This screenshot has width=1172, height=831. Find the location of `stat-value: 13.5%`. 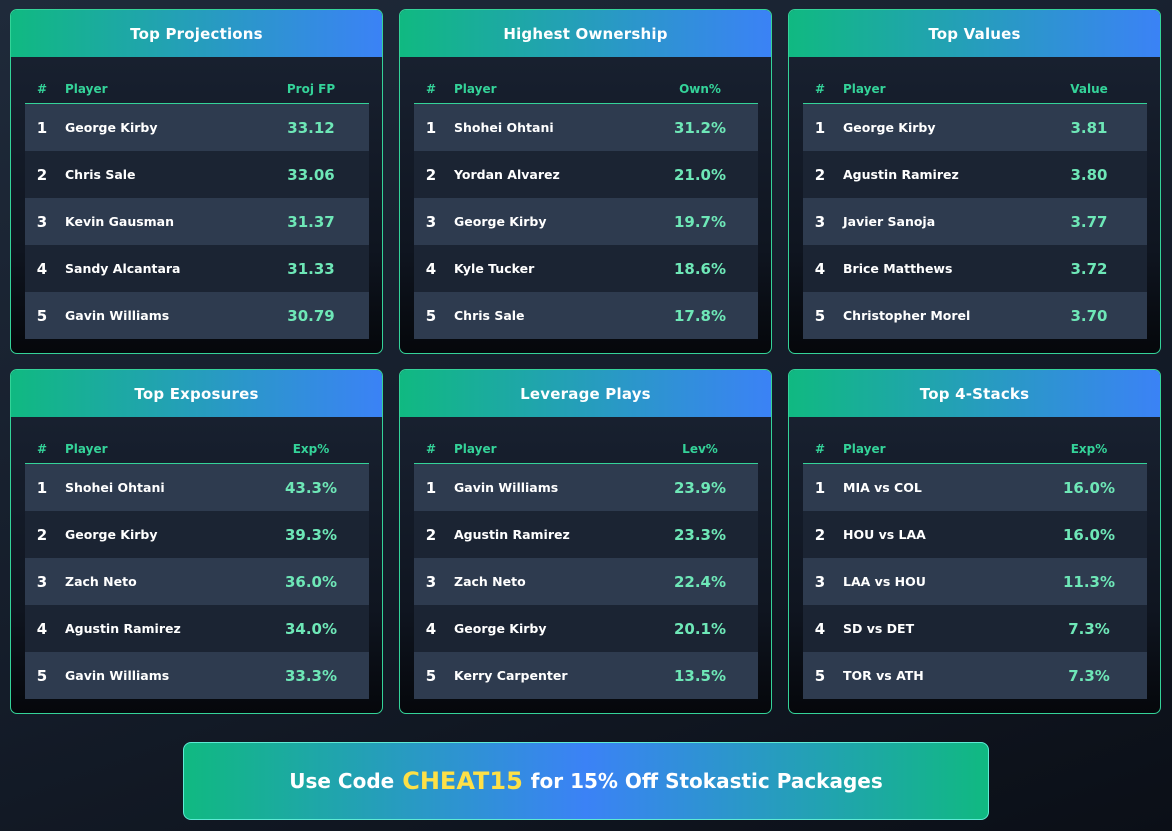

stat-value: 13.5% is located at coordinates (700, 675).